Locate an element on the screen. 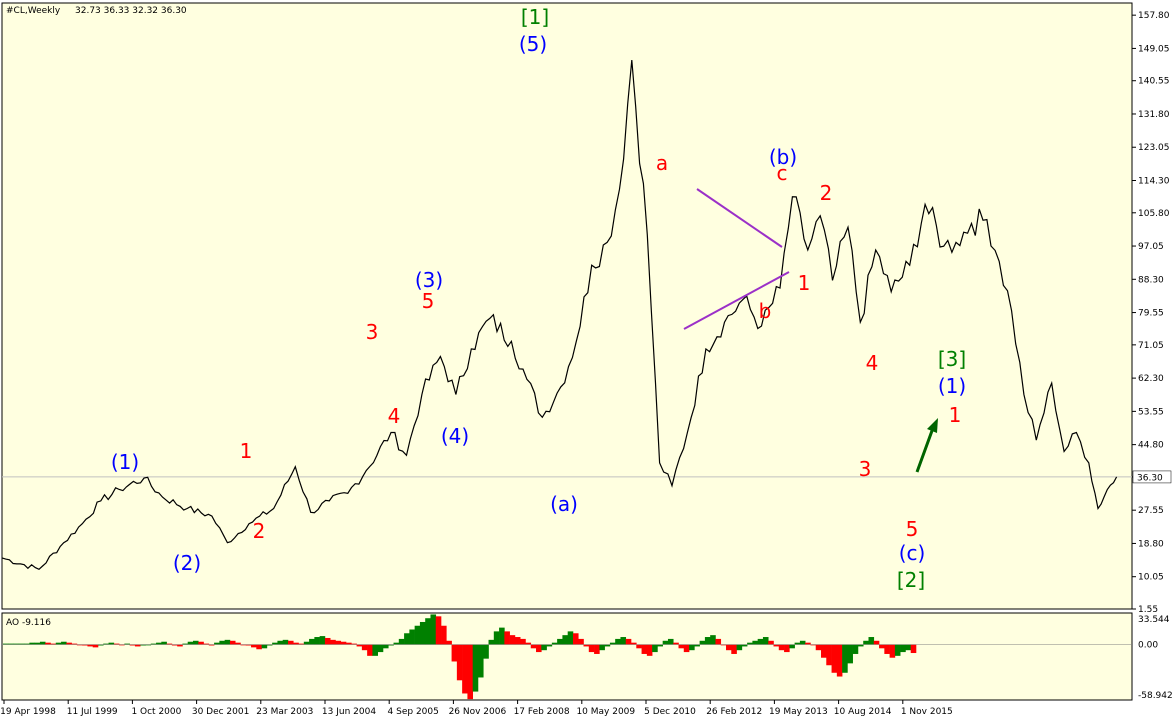 Image resolution: width=1173 pixels, height=722 pixels. price-y-tick-label: 71.05 is located at coordinates (1151, 346).